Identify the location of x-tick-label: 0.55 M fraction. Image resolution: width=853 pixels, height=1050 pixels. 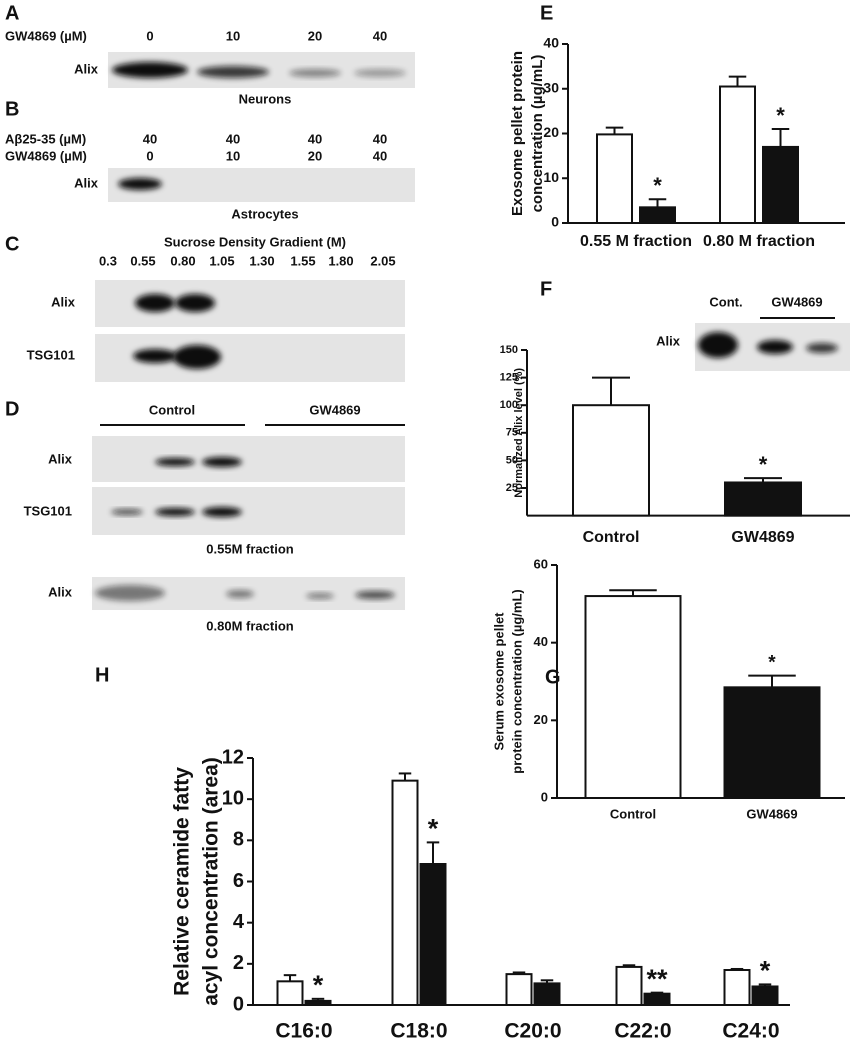
(636, 241).